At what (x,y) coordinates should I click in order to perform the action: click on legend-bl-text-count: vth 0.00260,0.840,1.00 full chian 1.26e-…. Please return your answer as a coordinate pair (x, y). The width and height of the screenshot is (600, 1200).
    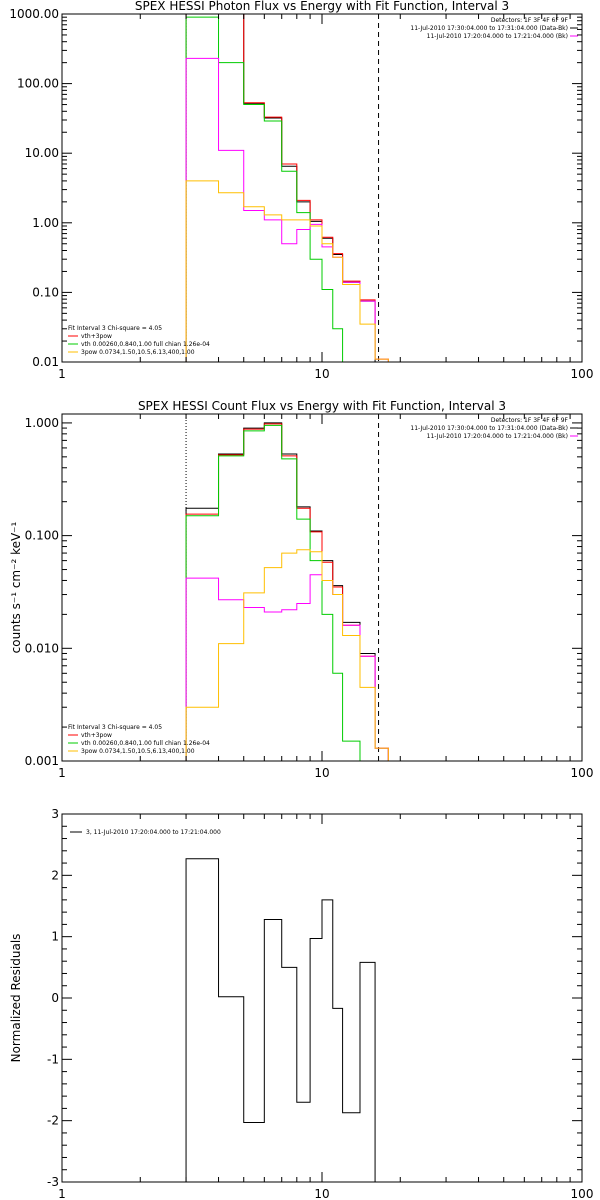
    Looking at the image, I should click on (145, 743).